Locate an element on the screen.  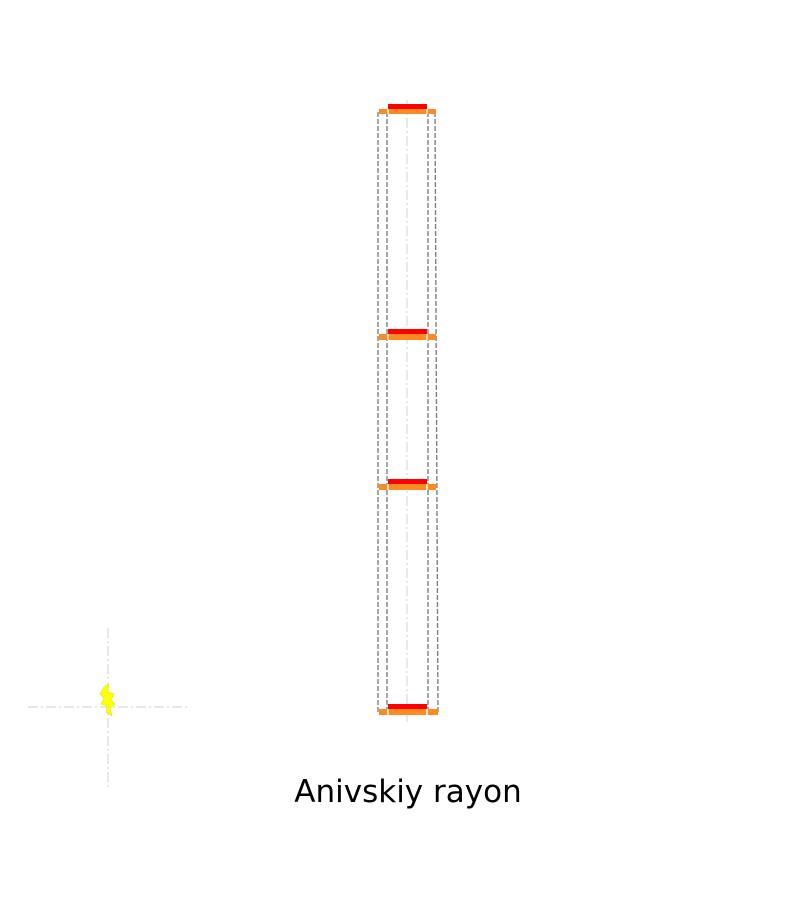
lightning-shape-icon is located at coordinates (107, 700).